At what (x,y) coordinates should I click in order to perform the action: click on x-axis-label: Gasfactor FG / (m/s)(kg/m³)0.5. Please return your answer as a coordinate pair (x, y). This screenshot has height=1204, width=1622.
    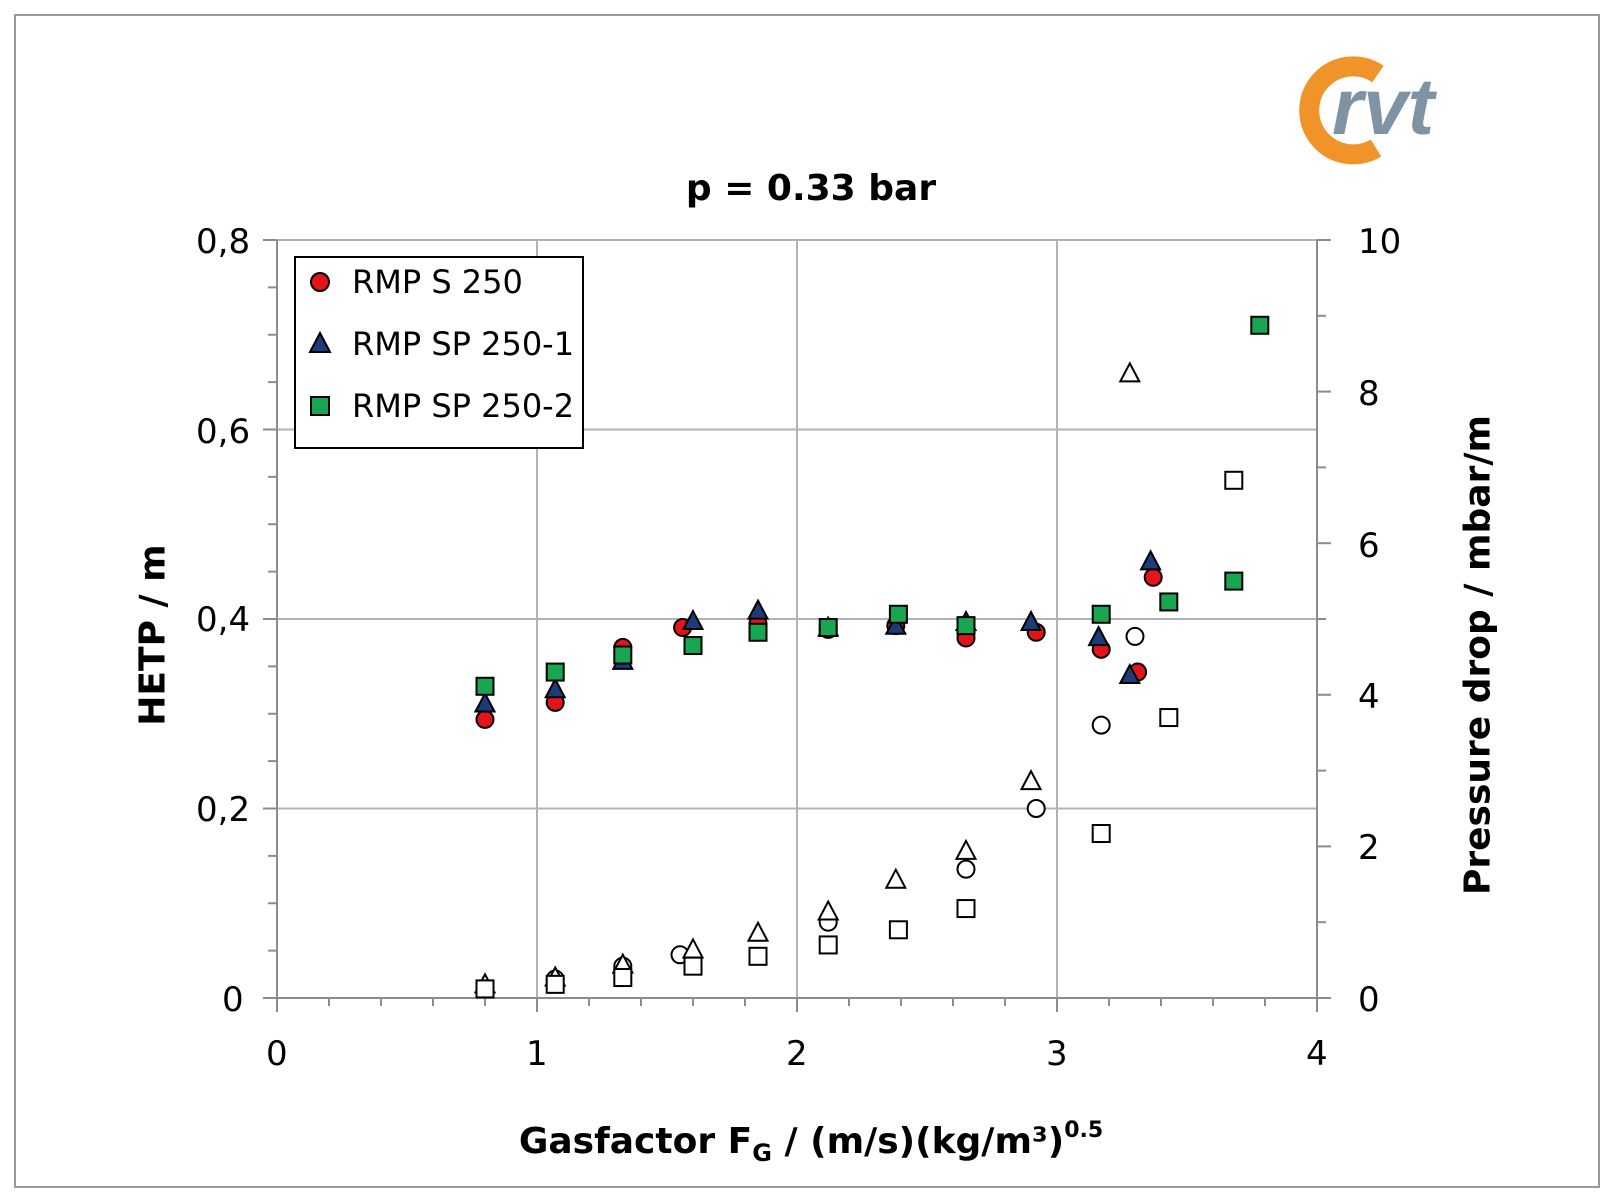
    Looking at the image, I should click on (811, 1142).